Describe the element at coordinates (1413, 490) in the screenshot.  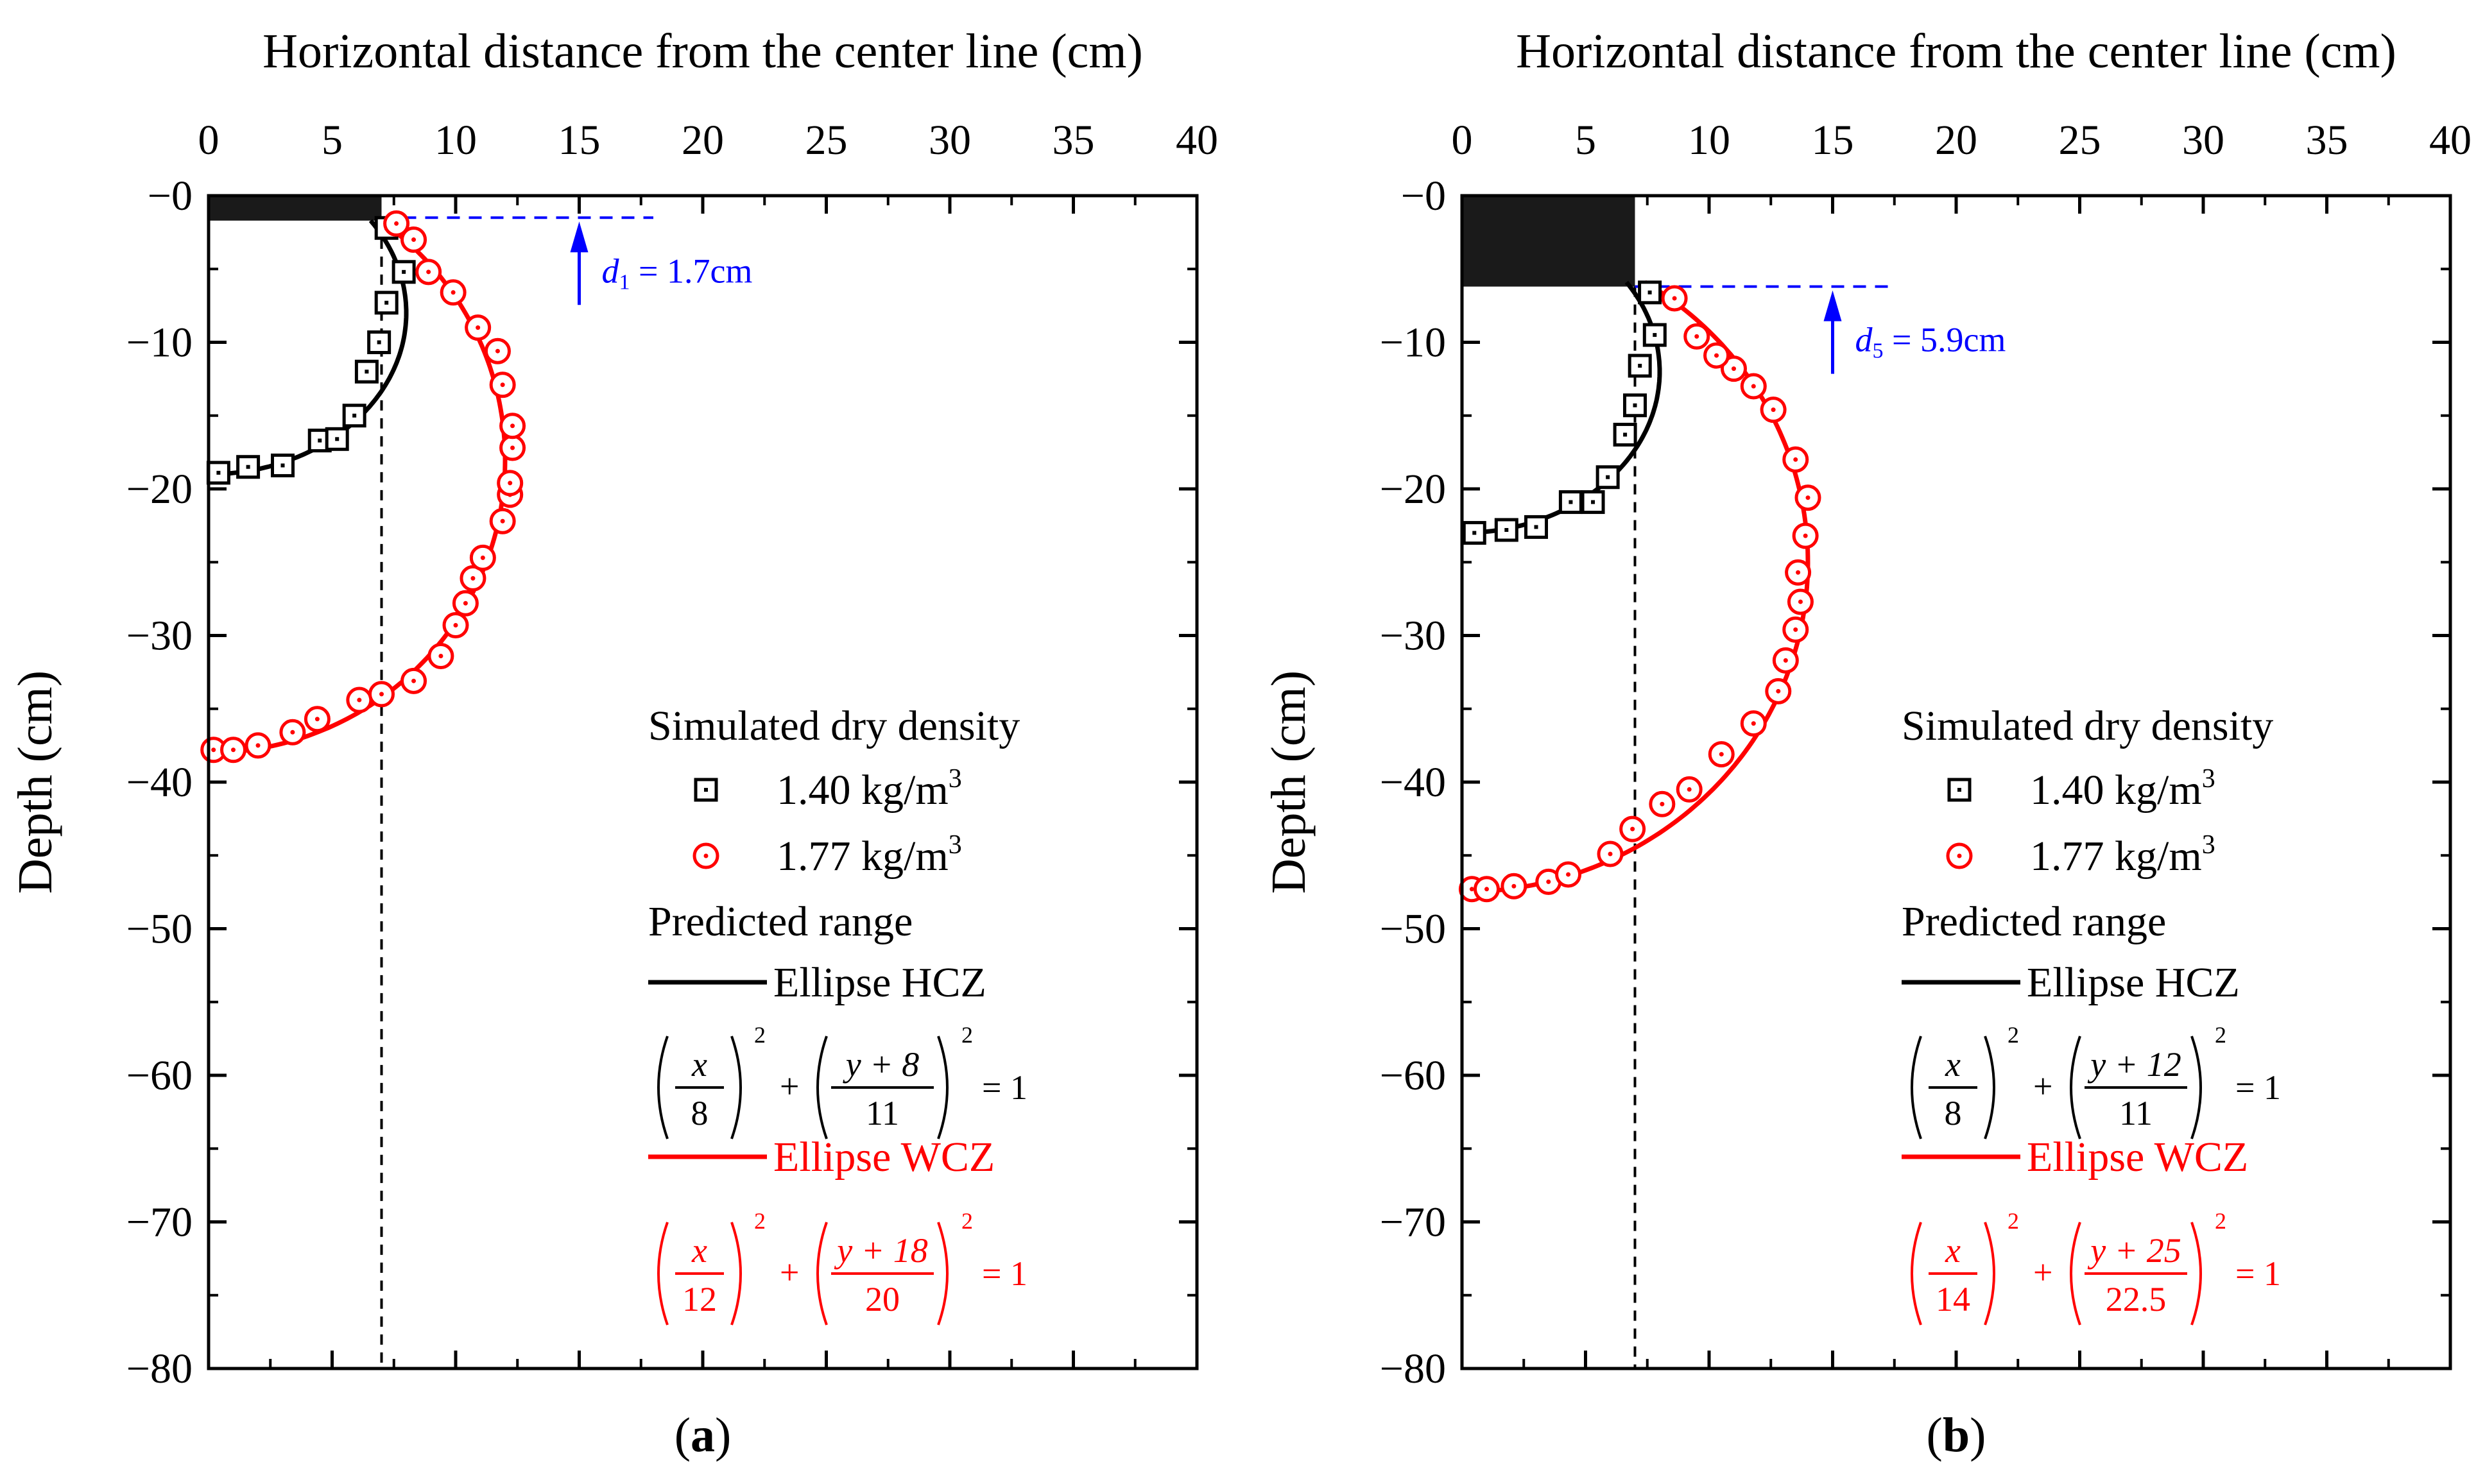
I see `y-tick-label: −20` at that location.